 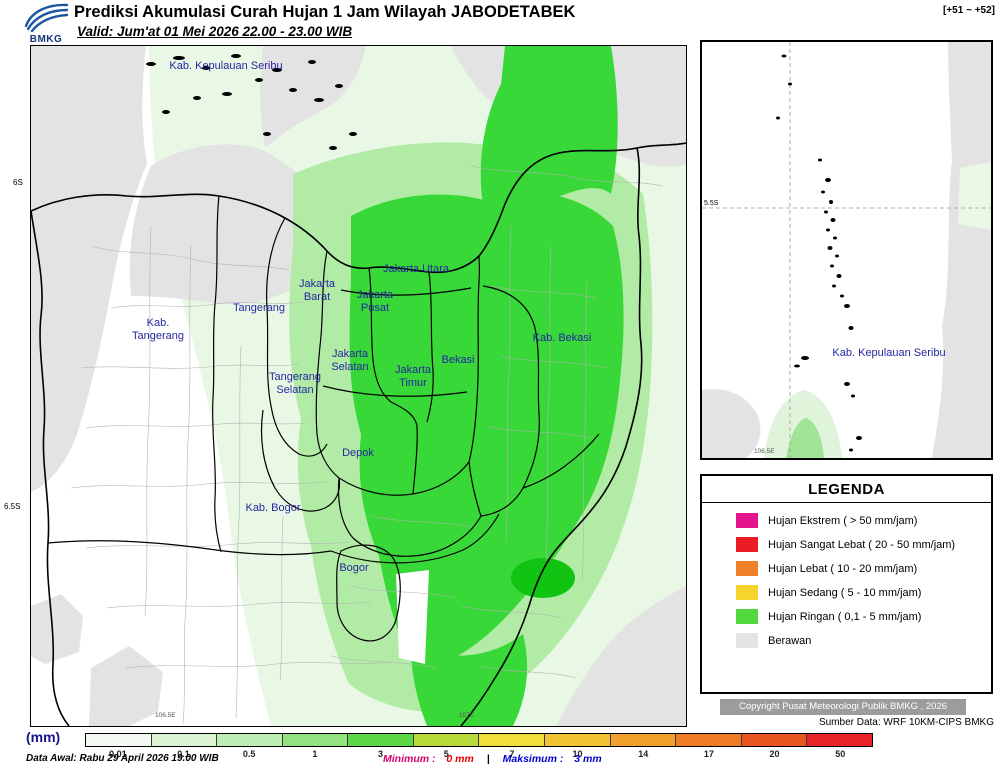 I want to click on map-label-kab-bekasi: Kab. Bekasi, so click(x=562, y=338).